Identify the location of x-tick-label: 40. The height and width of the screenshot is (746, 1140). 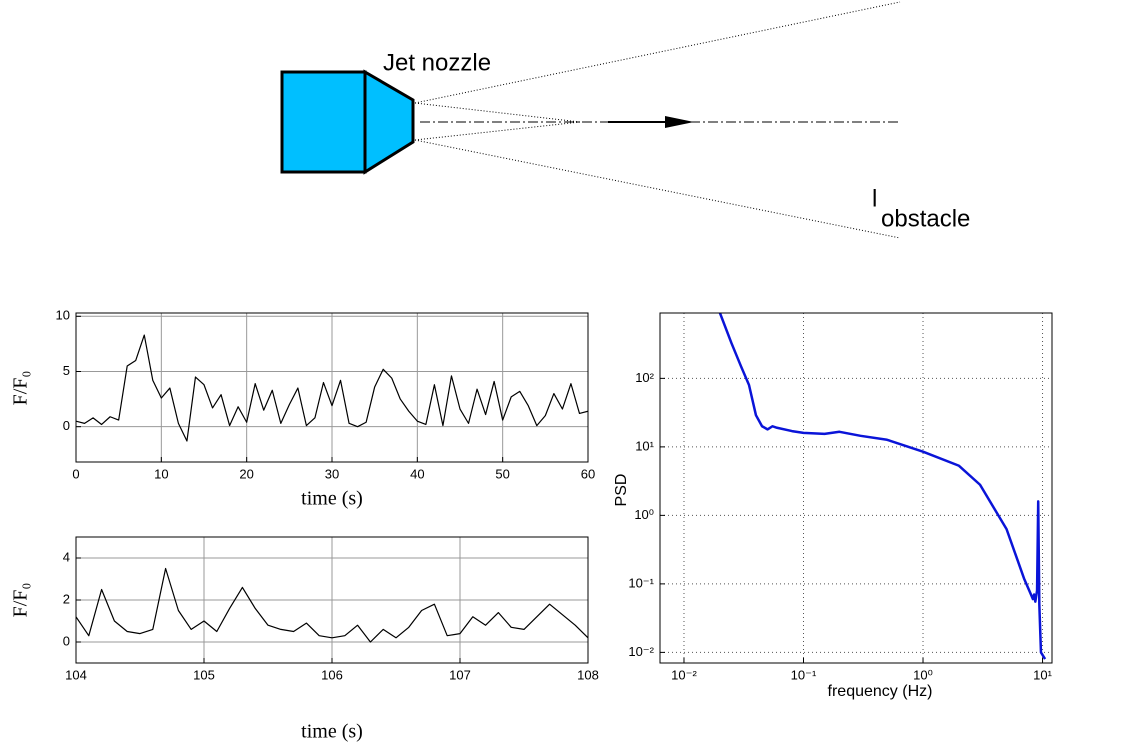
(417, 473).